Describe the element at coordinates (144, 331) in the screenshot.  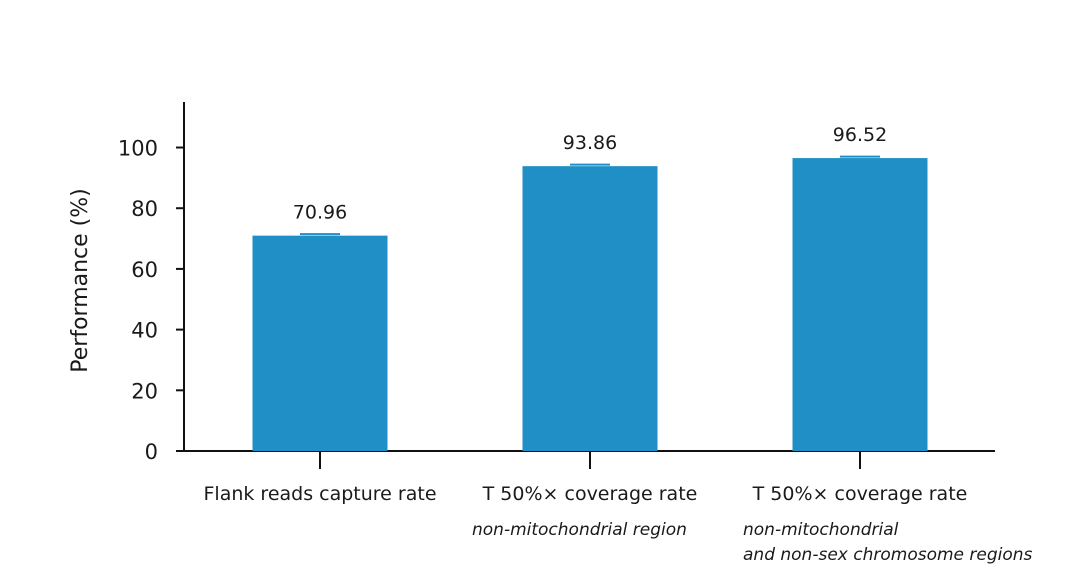
I see `y-tick-label: 40` at that location.